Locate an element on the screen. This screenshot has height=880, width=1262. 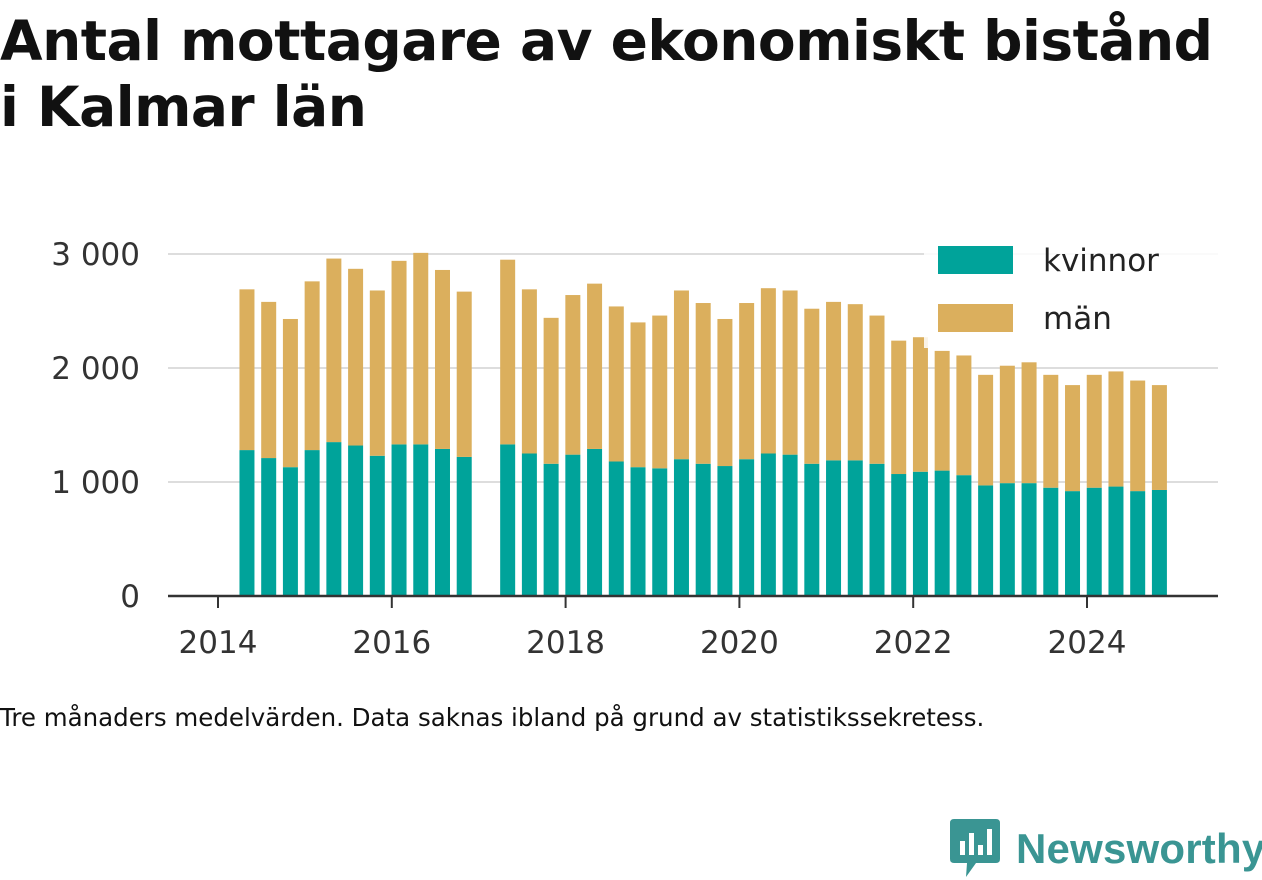
legend: kvinnor män is located at coordinates (1075, 289).